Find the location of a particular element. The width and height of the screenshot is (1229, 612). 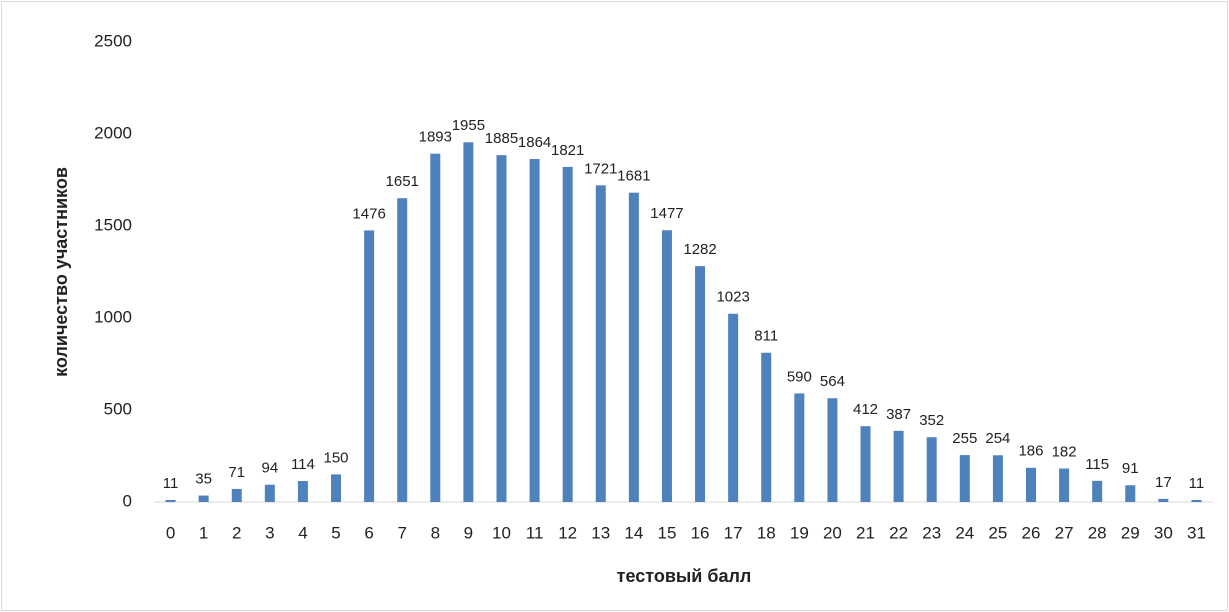

data-label: 1721 is located at coordinates (600, 168).